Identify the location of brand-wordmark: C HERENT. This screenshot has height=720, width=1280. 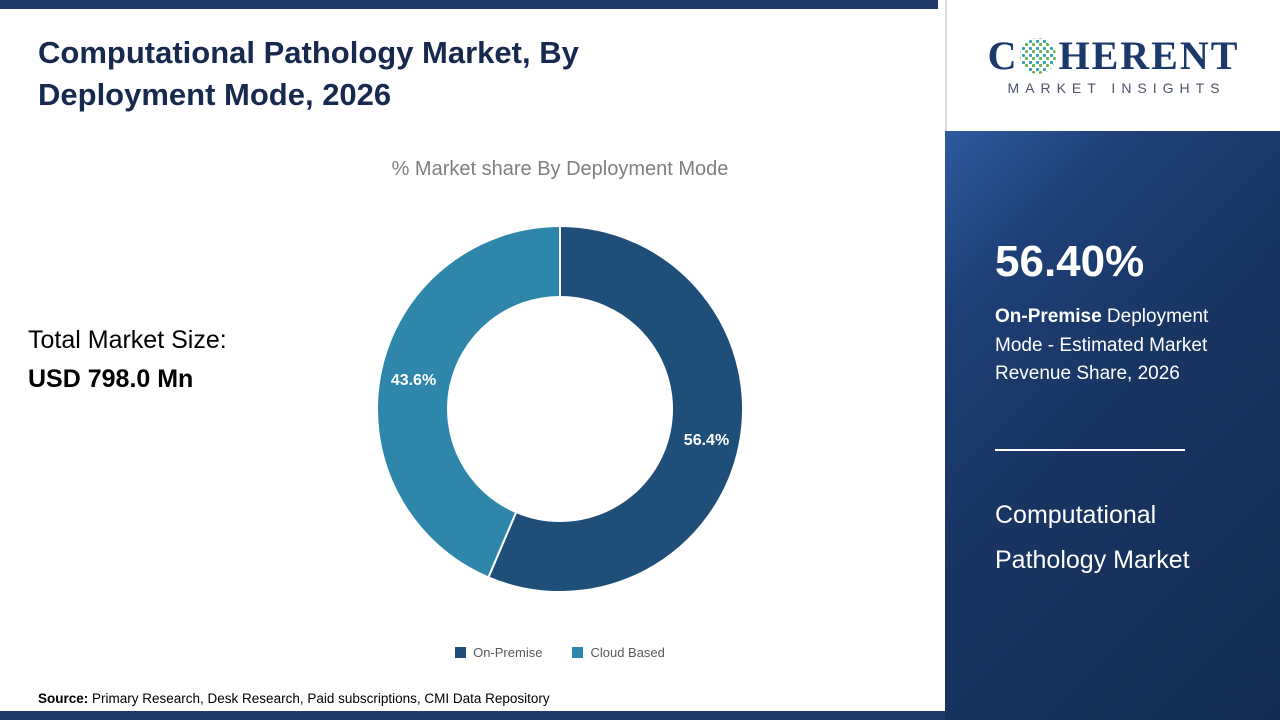
(1113, 55).